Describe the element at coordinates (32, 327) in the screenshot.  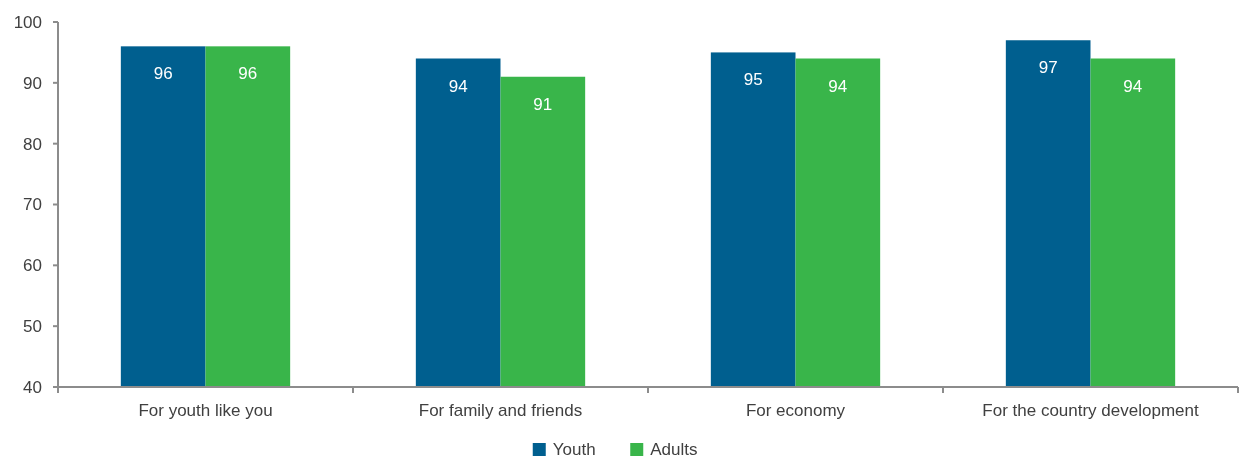
I see `y-tick-label: 50` at that location.